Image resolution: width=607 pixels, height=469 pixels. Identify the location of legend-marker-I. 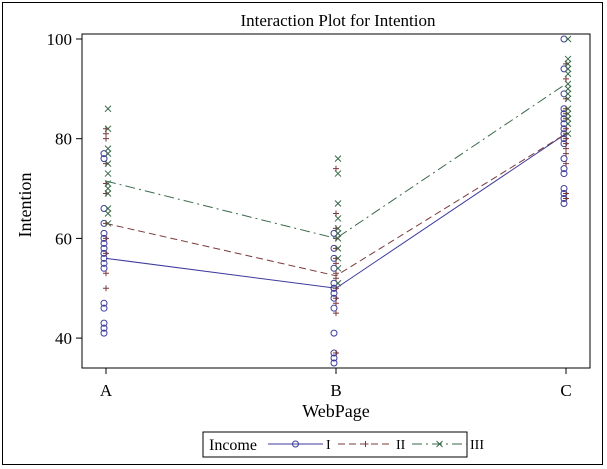
(295, 444).